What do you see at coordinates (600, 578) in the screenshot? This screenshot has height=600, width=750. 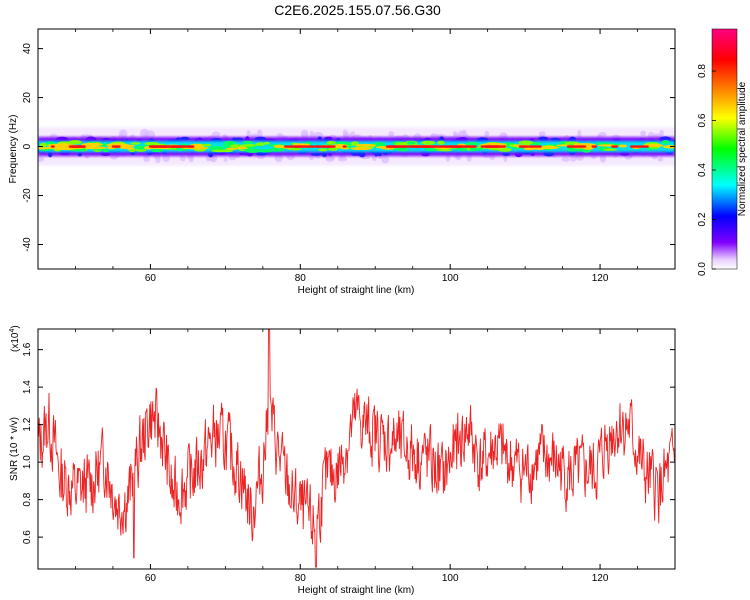 I see `x-tick-label: 120` at bounding box center [600, 578].